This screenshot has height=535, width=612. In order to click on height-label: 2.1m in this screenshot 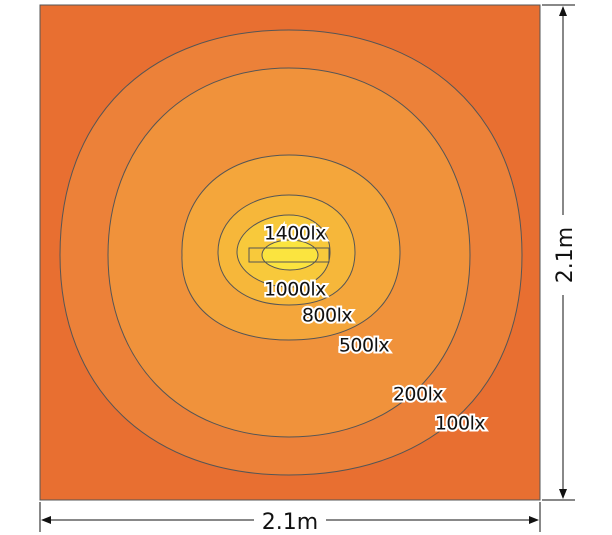, I will do `click(565, 255)`.